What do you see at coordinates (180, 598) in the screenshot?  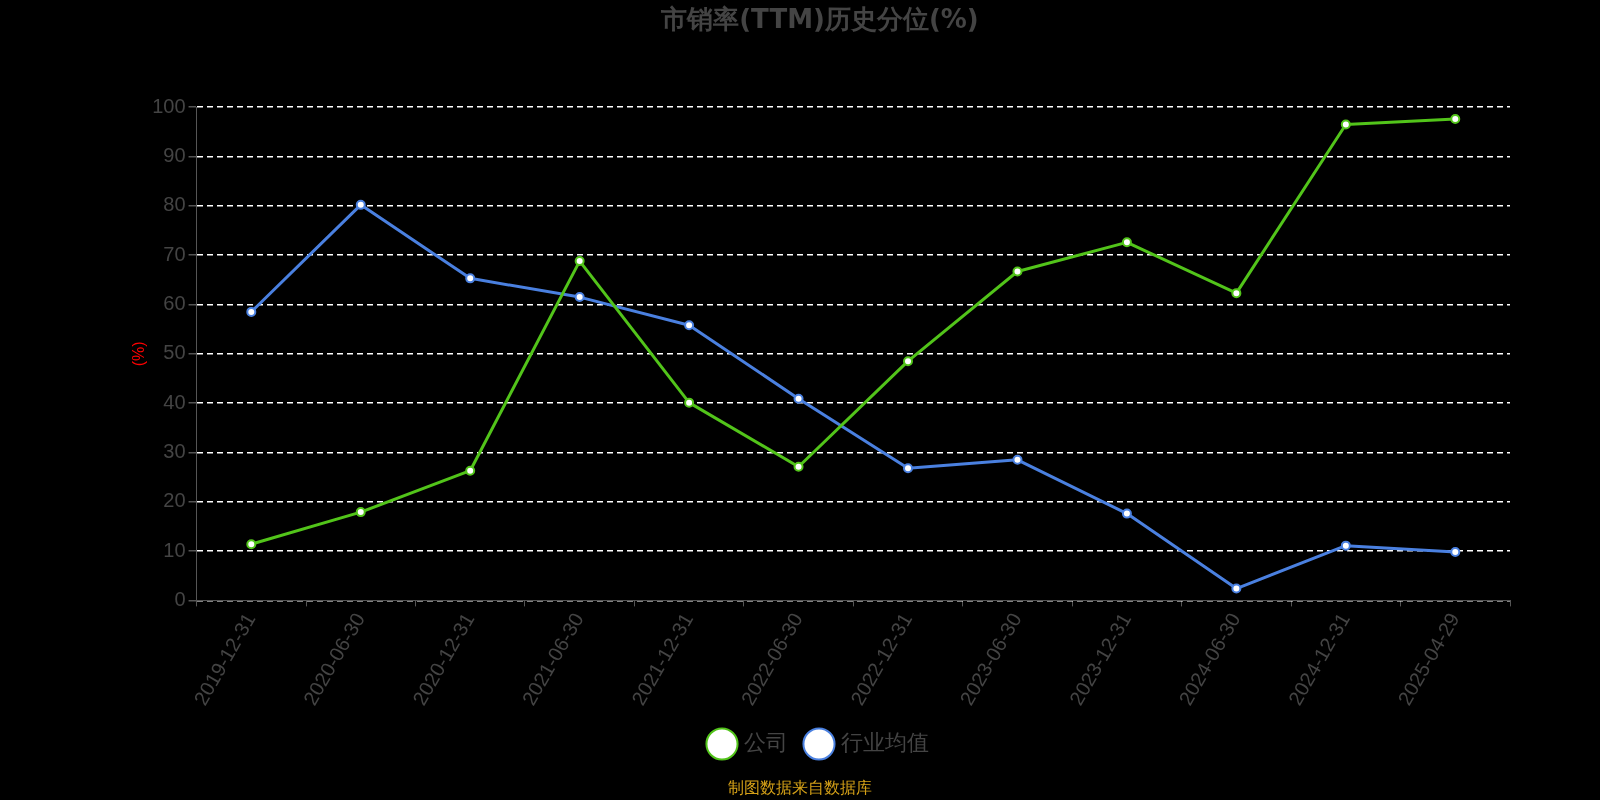 I see `y-tick-label: 0` at bounding box center [180, 598].